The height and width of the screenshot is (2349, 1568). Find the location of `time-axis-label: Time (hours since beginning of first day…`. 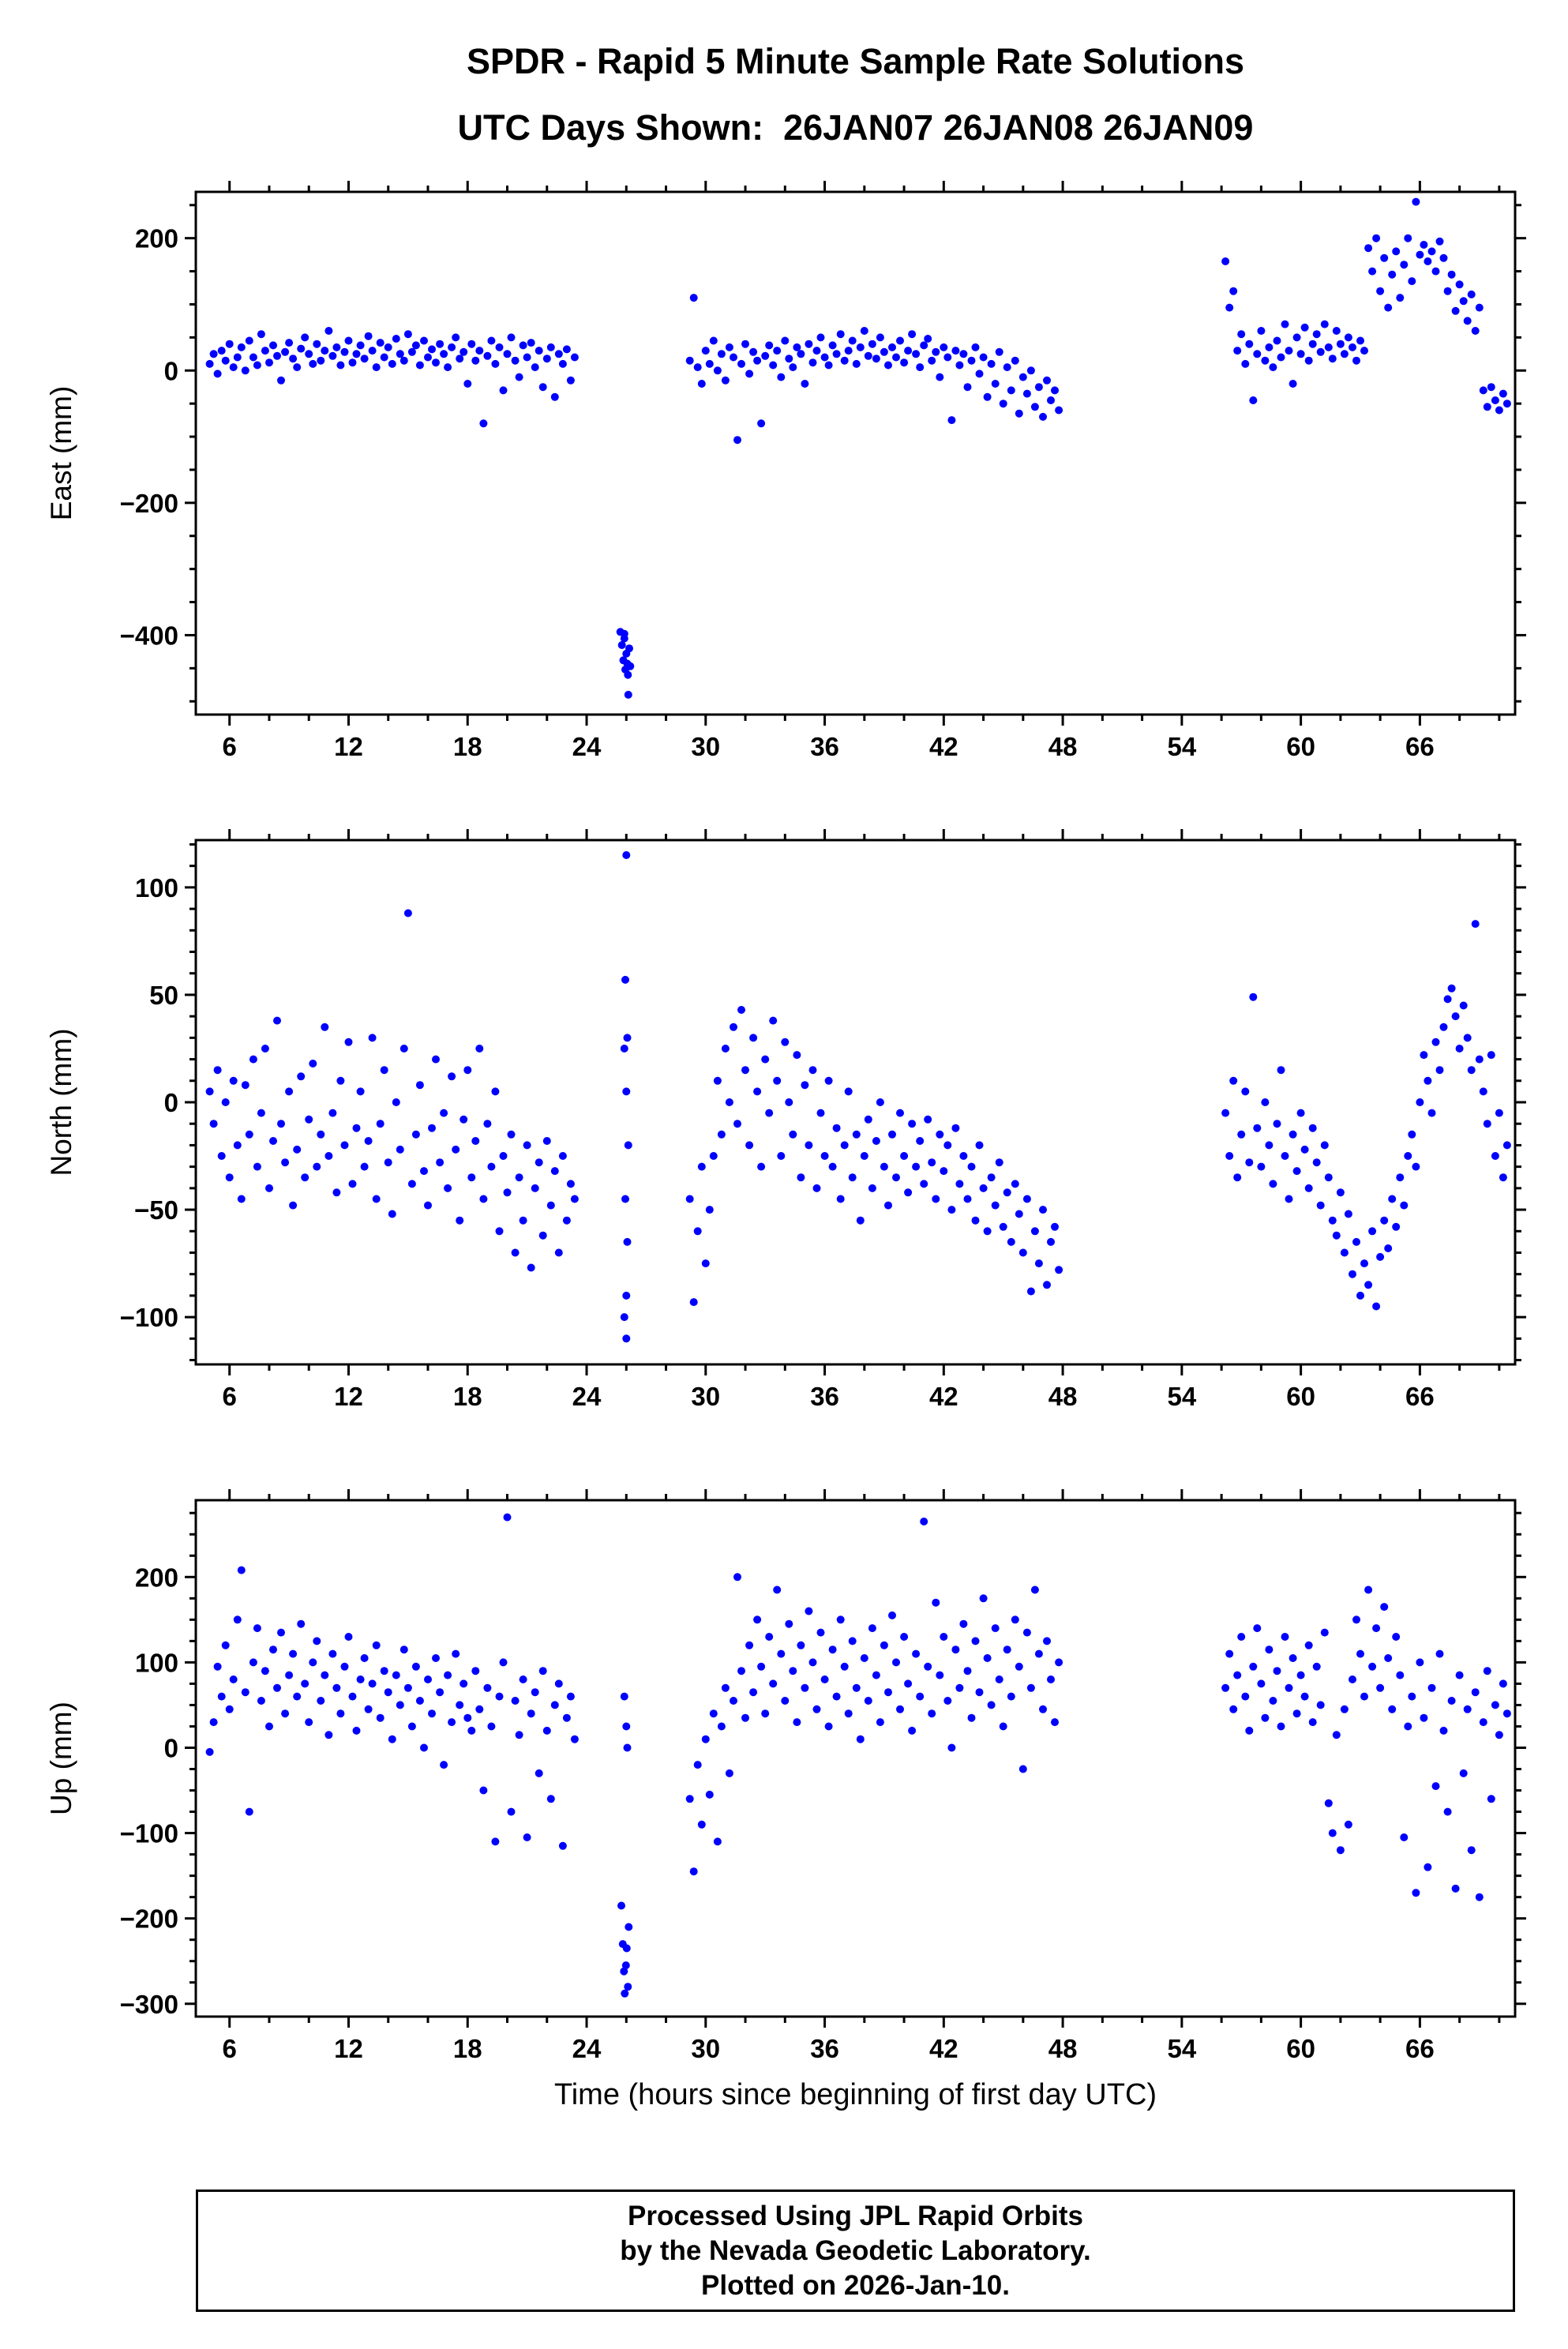

time-axis-label: Time (hours since beginning of first day… is located at coordinates (855, 2094).